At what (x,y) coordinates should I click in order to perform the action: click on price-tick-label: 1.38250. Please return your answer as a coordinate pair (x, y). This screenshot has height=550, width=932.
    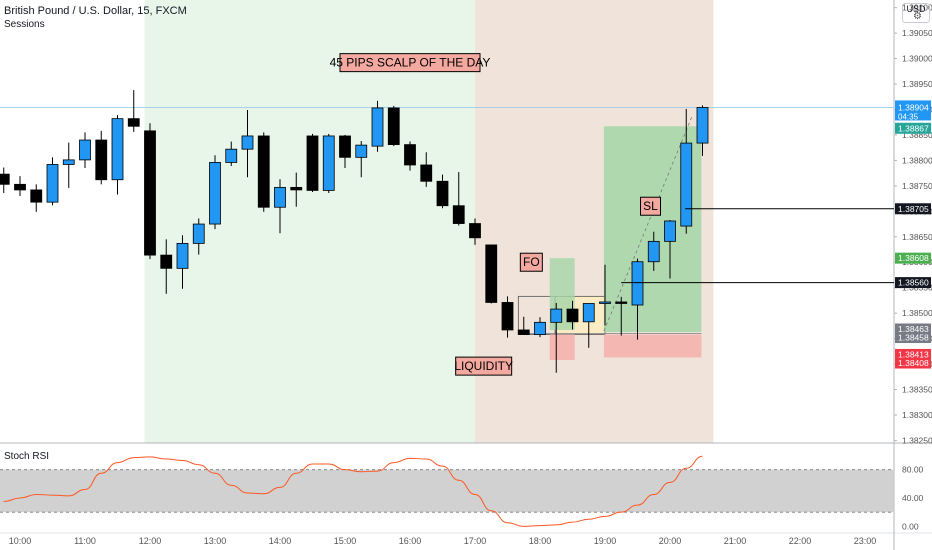
    Looking at the image, I should click on (917, 440).